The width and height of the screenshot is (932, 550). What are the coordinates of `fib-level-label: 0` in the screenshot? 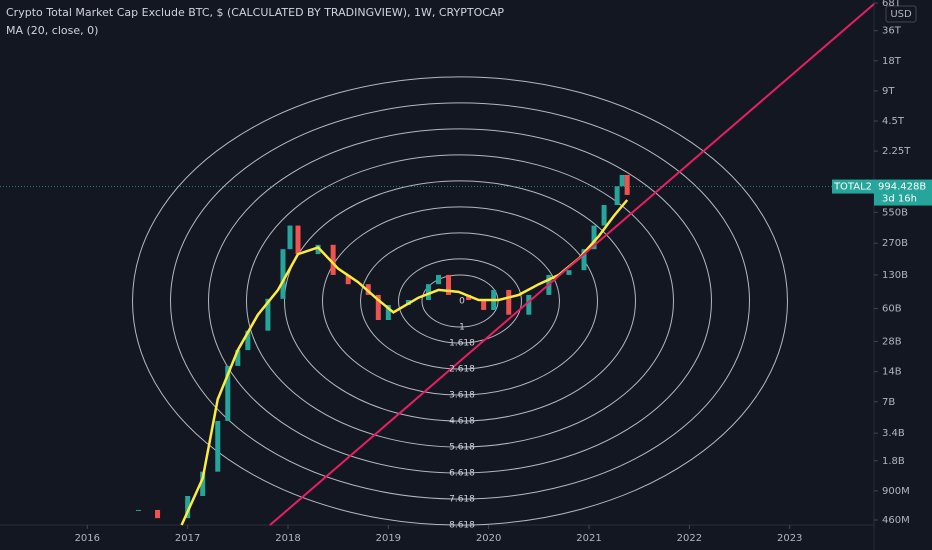 It's located at (462, 302).